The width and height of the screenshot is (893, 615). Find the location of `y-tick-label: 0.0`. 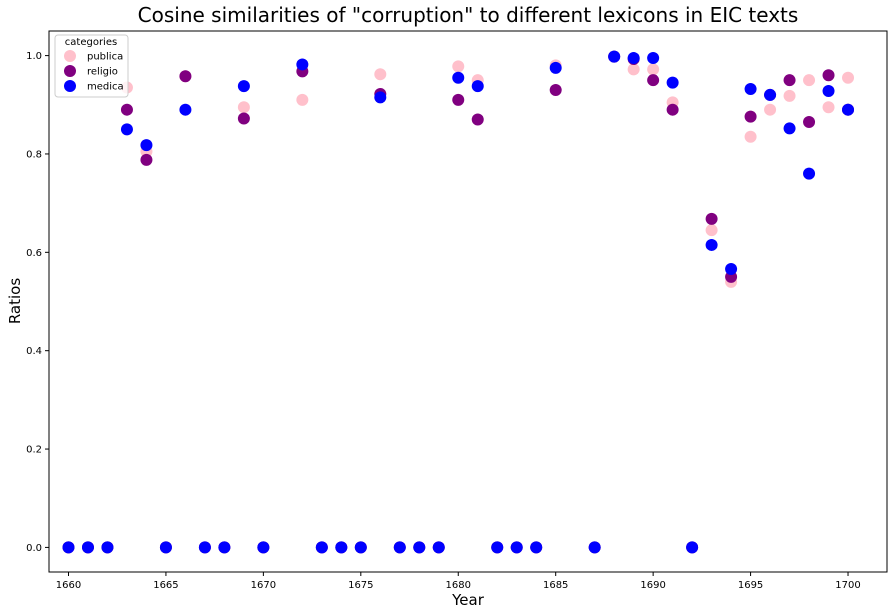

y-tick-label: 0.0 is located at coordinates (34, 548).